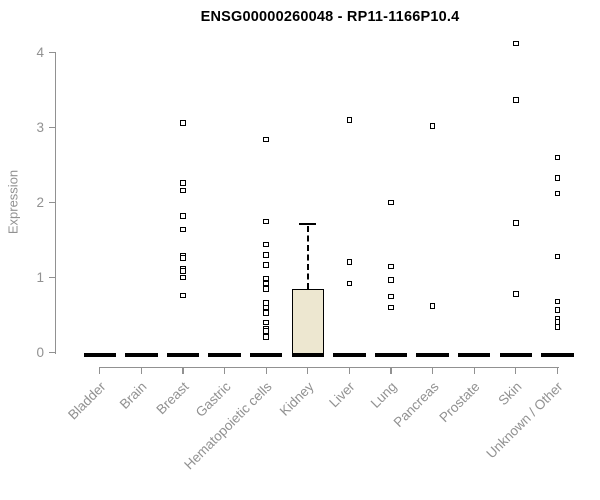 This screenshot has height=500, width=600. I want to click on y-tick-label: 1, so click(40, 277).